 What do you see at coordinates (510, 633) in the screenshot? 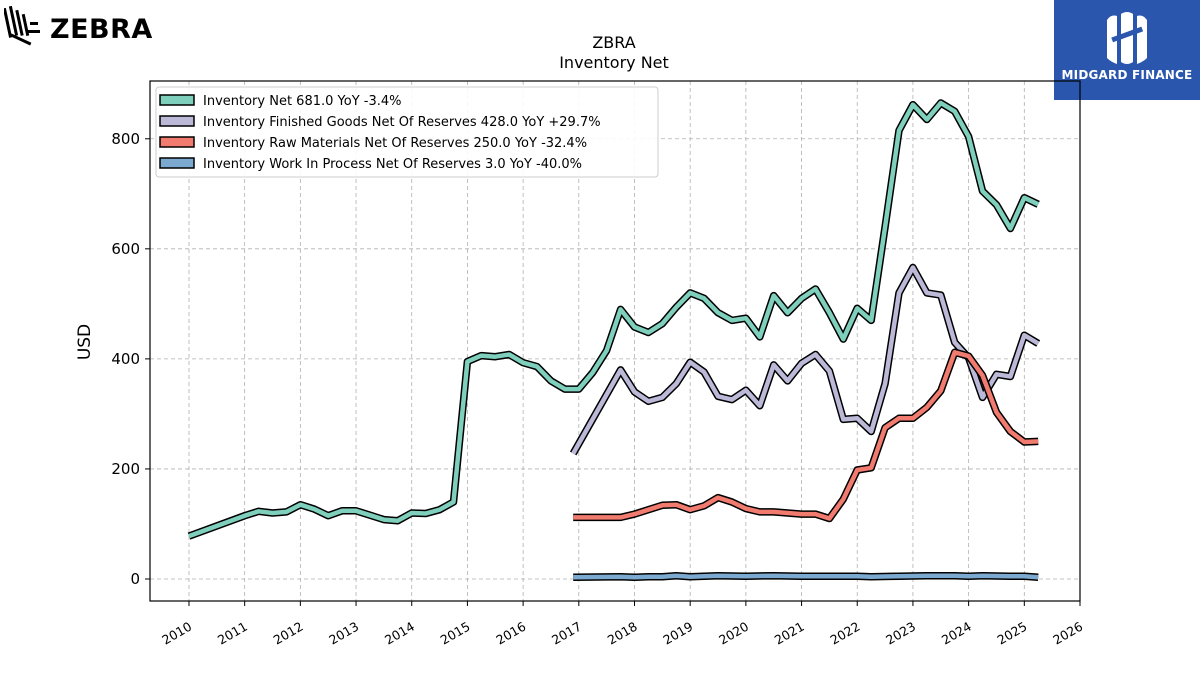
I see `x-tick-label: 2016` at bounding box center [510, 633].